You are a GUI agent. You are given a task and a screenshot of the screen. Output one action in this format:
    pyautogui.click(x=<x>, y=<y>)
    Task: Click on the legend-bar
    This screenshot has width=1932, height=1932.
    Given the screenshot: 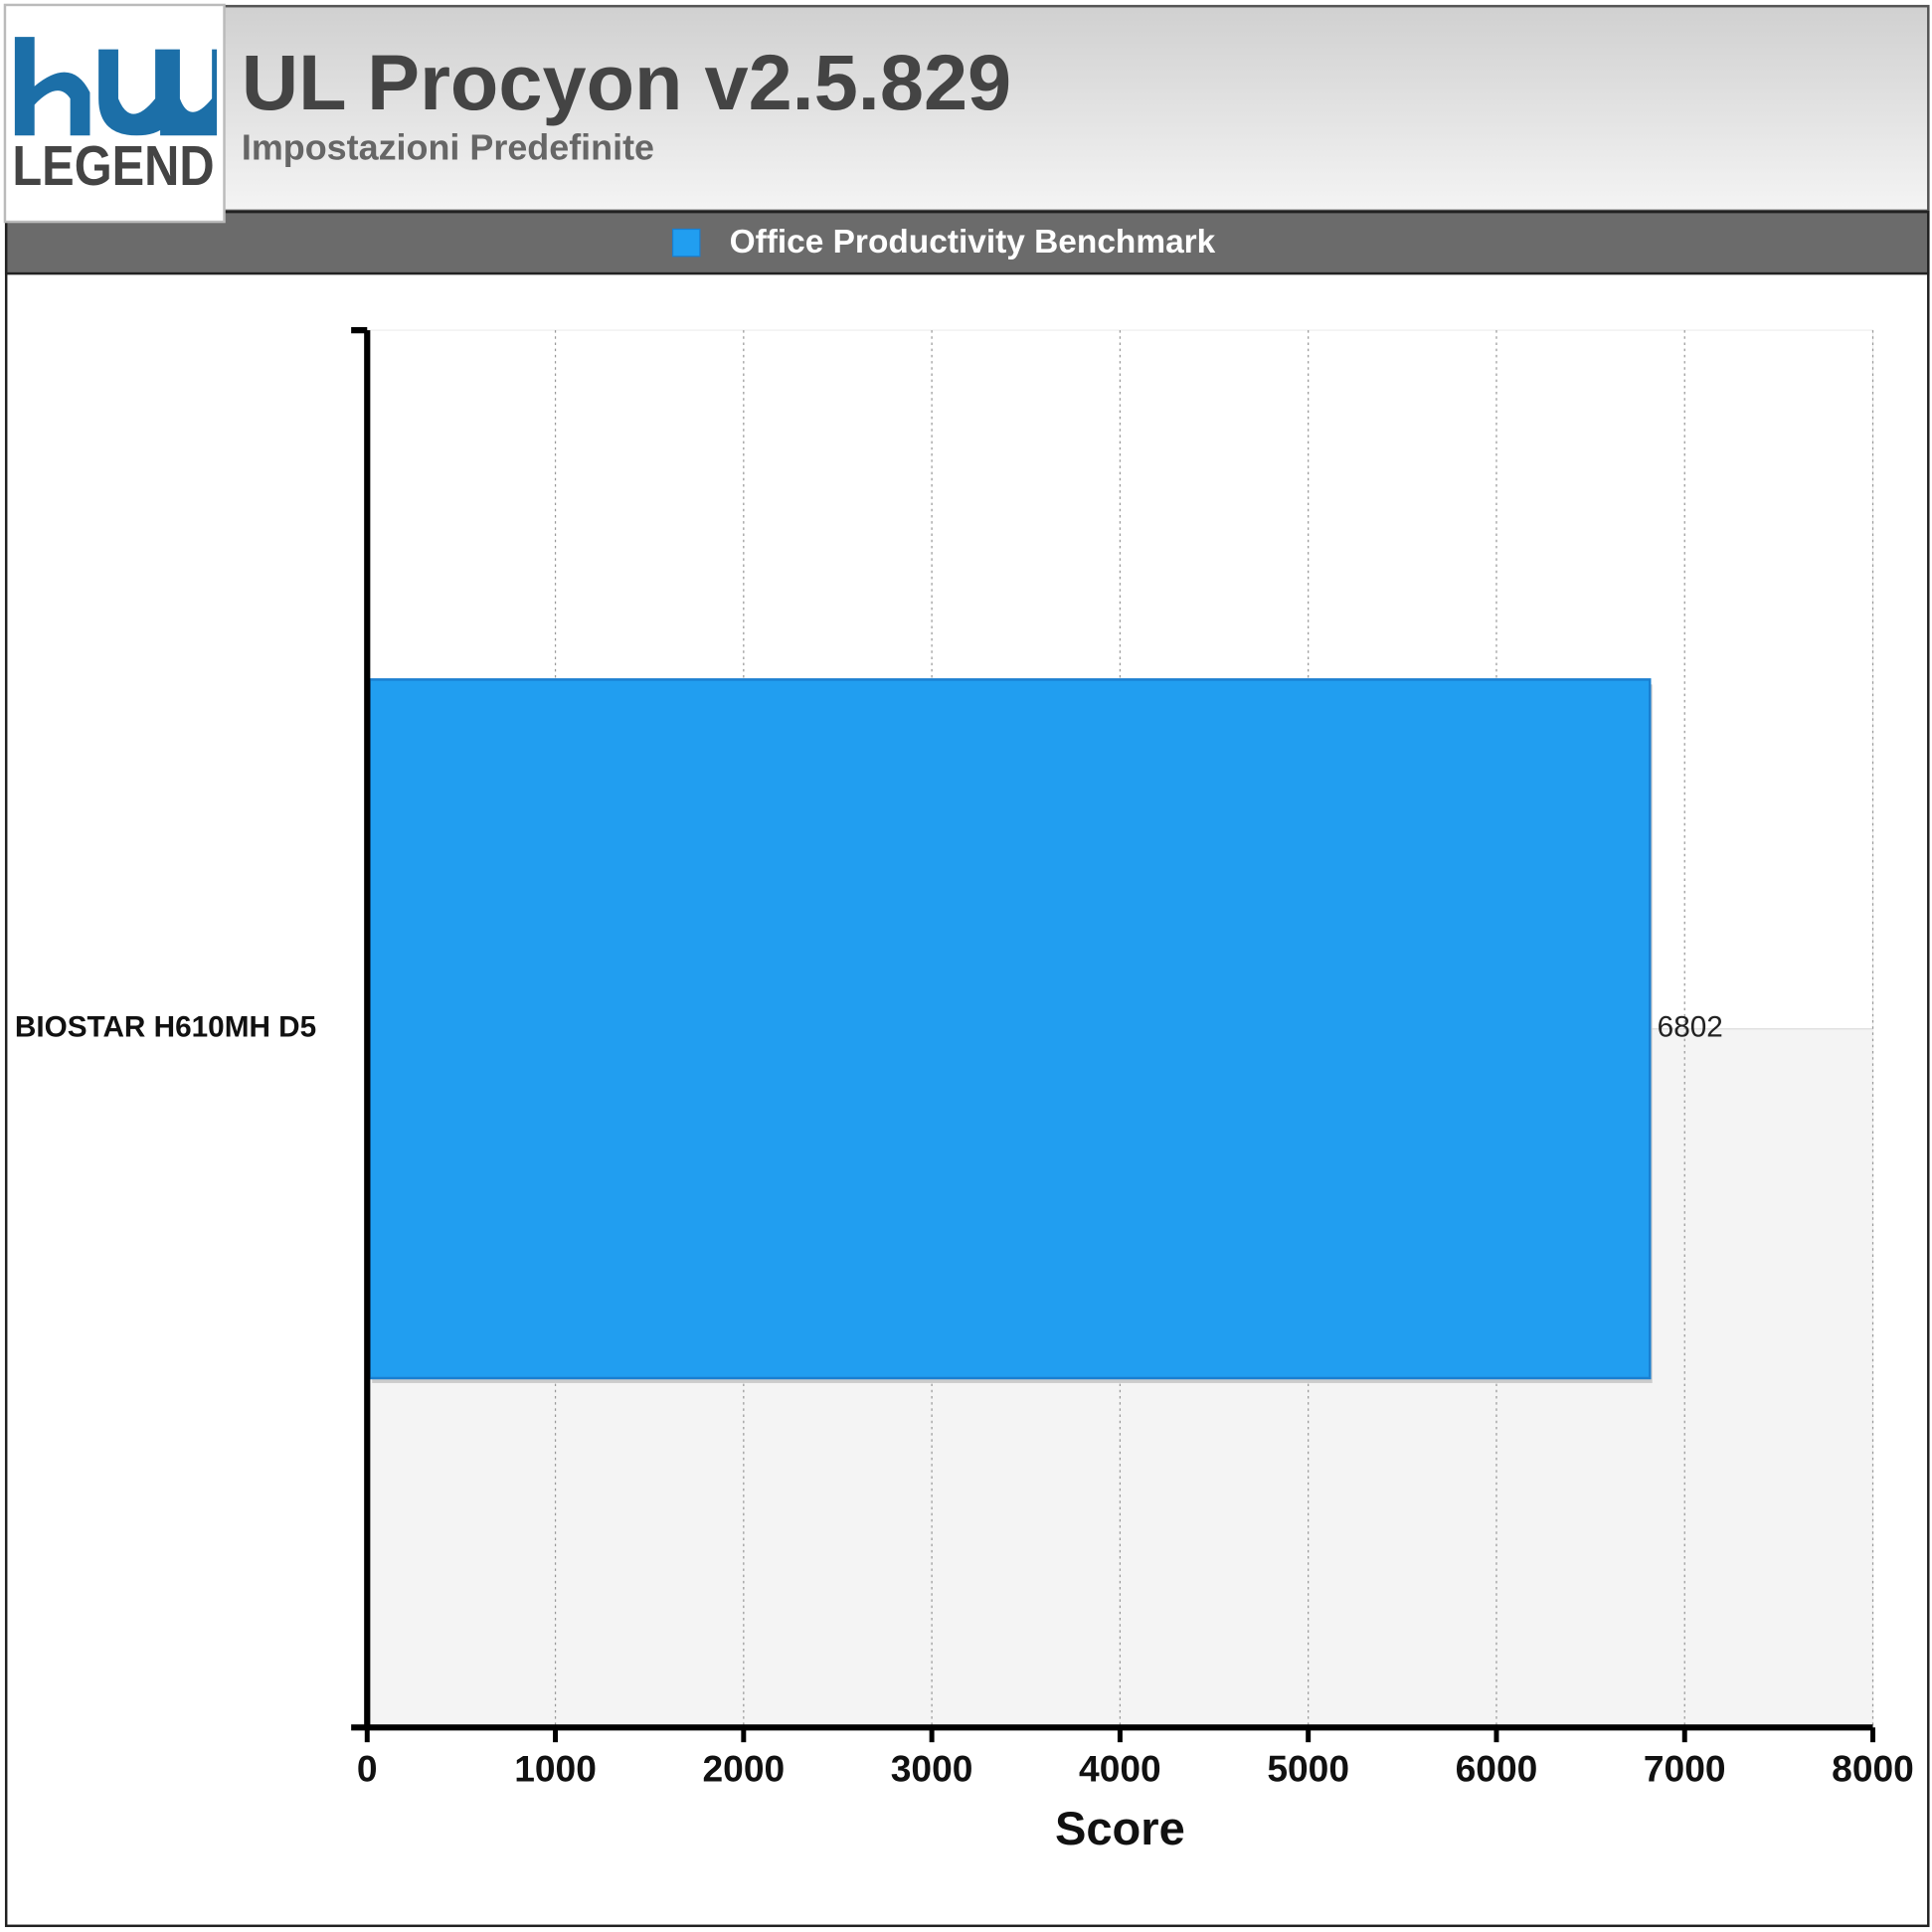 What is the action you would take?
    pyautogui.click(x=967, y=243)
    